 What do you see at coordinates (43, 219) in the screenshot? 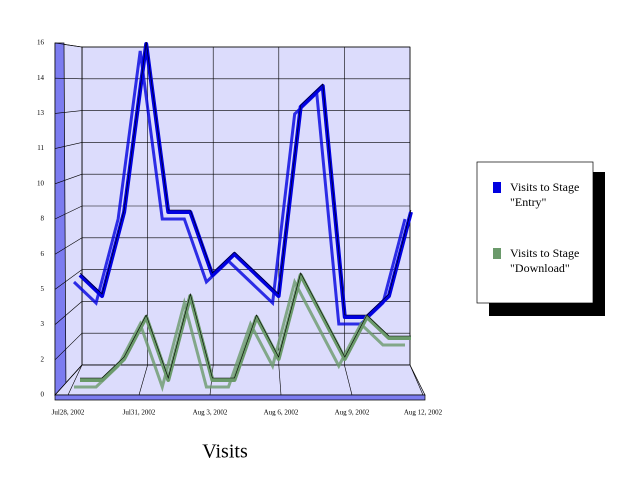
I see `y-tick-label: 8` at bounding box center [43, 219].